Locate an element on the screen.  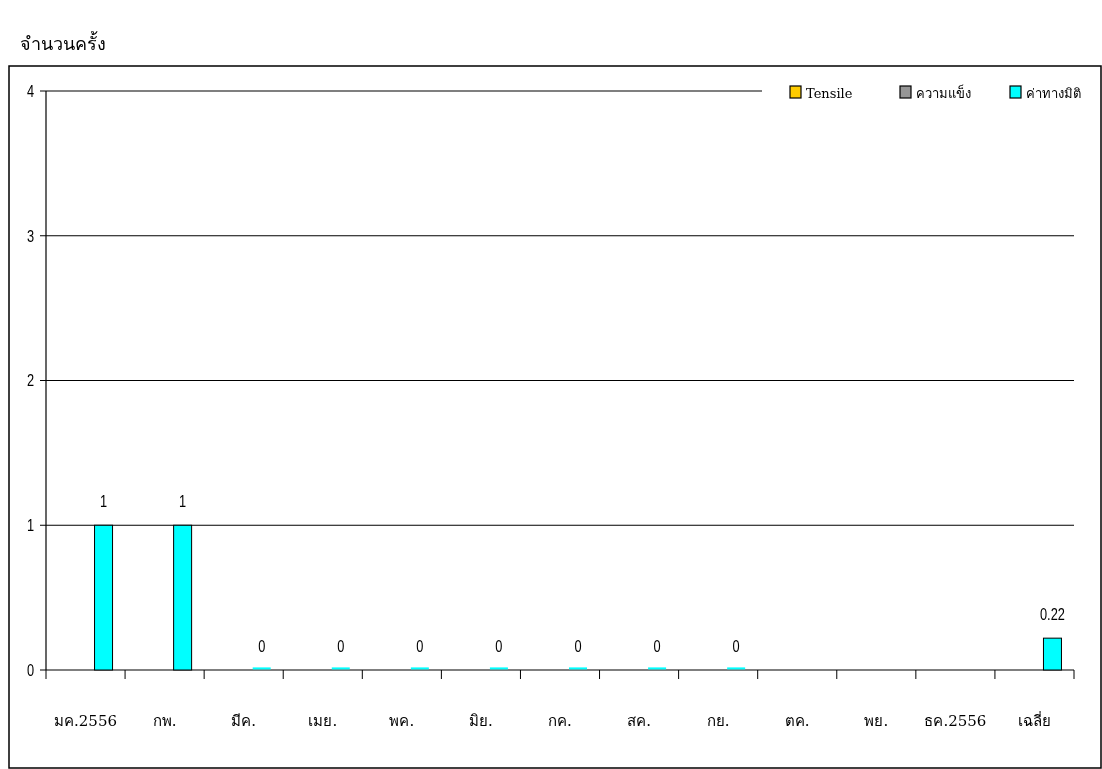
data-label: 0.22 is located at coordinates (1052, 614).